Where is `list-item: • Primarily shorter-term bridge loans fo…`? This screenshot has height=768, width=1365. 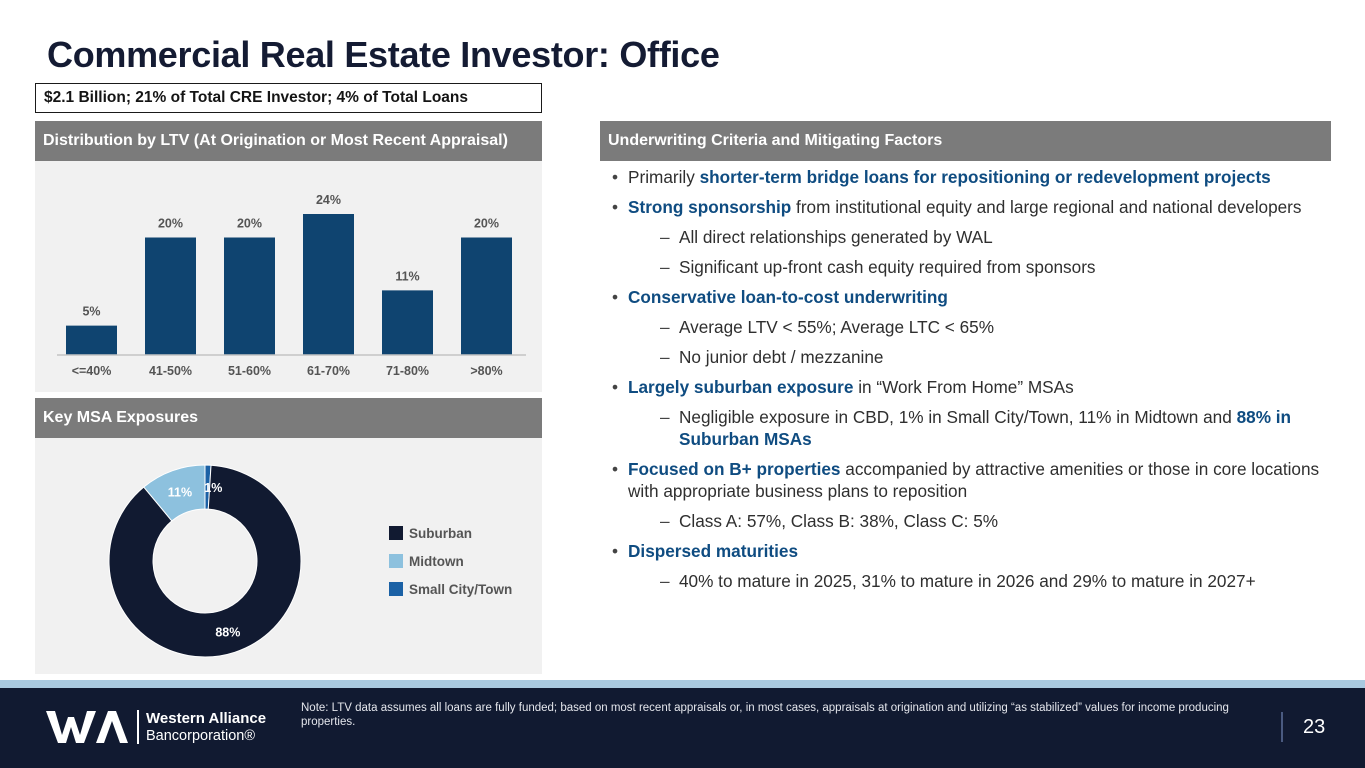
list-item: • Primarily shorter-term bridge loans fo… is located at coordinates (941, 177).